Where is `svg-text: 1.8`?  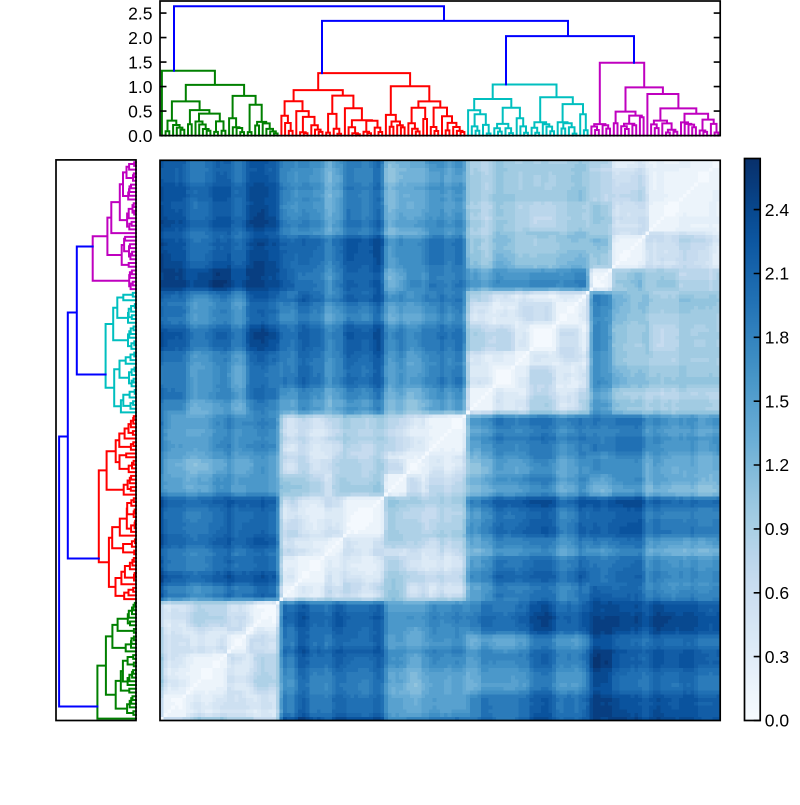 svg-text: 1.8 is located at coordinates (777, 338).